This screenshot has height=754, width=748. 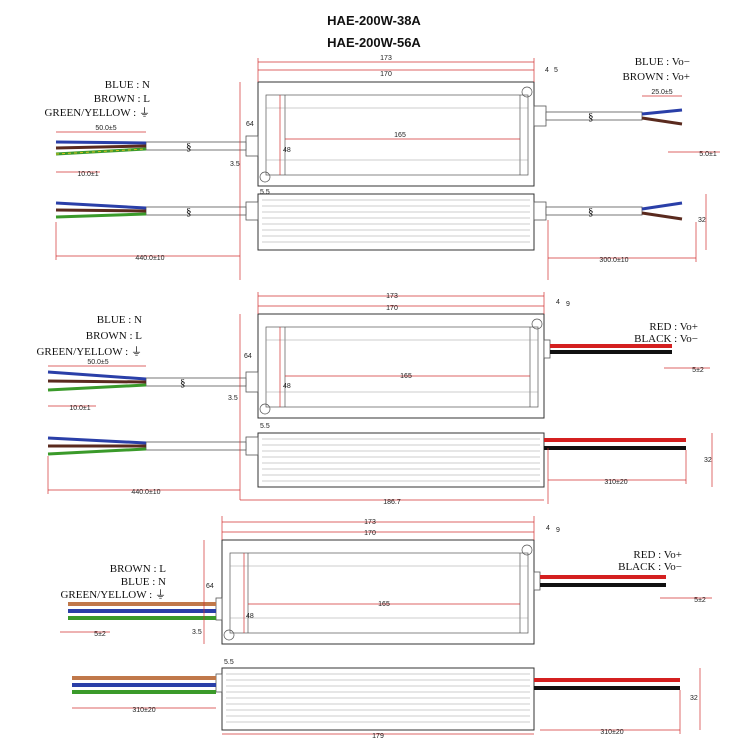 What do you see at coordinates (143, 710) in the screenshot?
I see `dim-cable-in: 310±20` at bounding box center [143, 710].